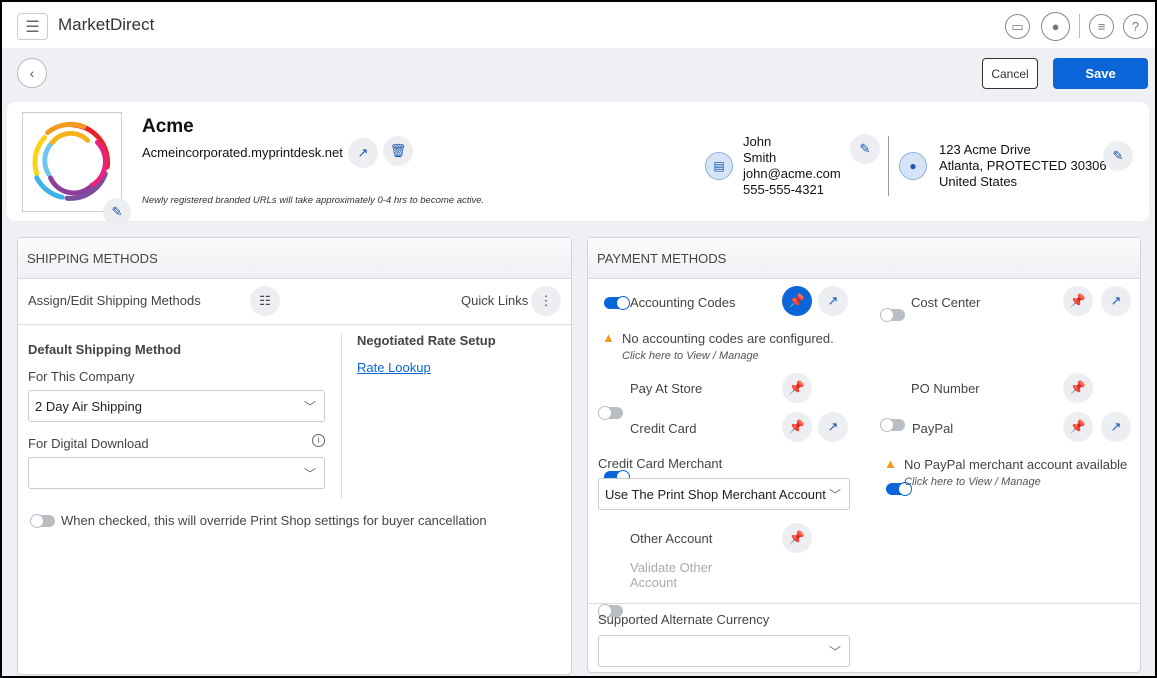 This screenshot has width=1157, height=678. What do you see at coordinates (684, 619) in the screenshot?
I see `currency-label: Supported Alternate Currency` at bounding box center [684, 619].